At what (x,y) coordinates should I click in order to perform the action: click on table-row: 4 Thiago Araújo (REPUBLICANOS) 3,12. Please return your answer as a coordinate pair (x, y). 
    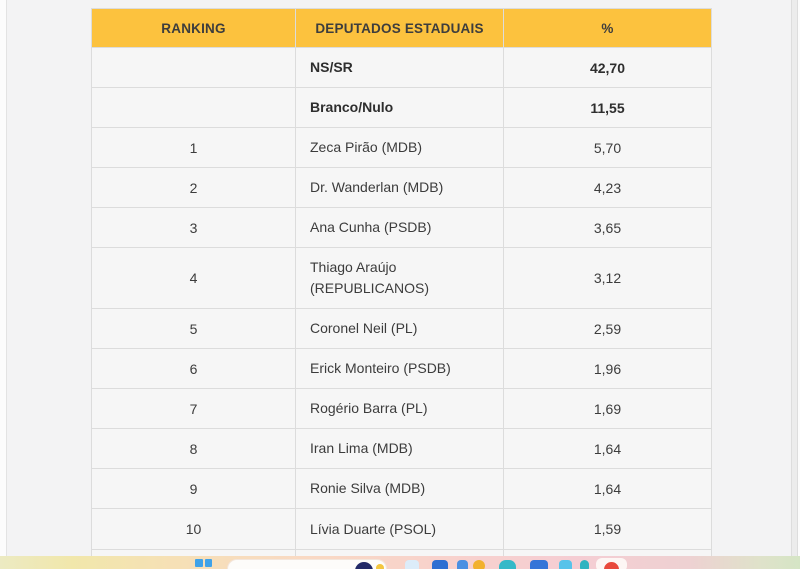
    Looking at the image, I should click on (401, 278).